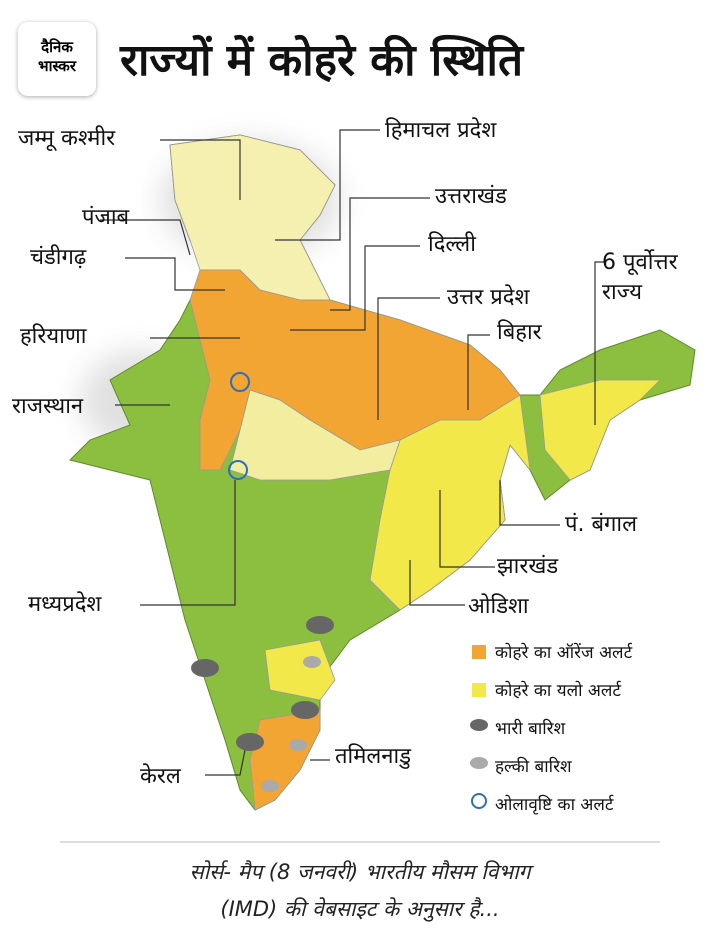 Image resolution: width=720 pixels, height=940 pixels. Describe the element at coordinates (106, 217) in the screenshot. I see `state-label: पंजाब` at that location.